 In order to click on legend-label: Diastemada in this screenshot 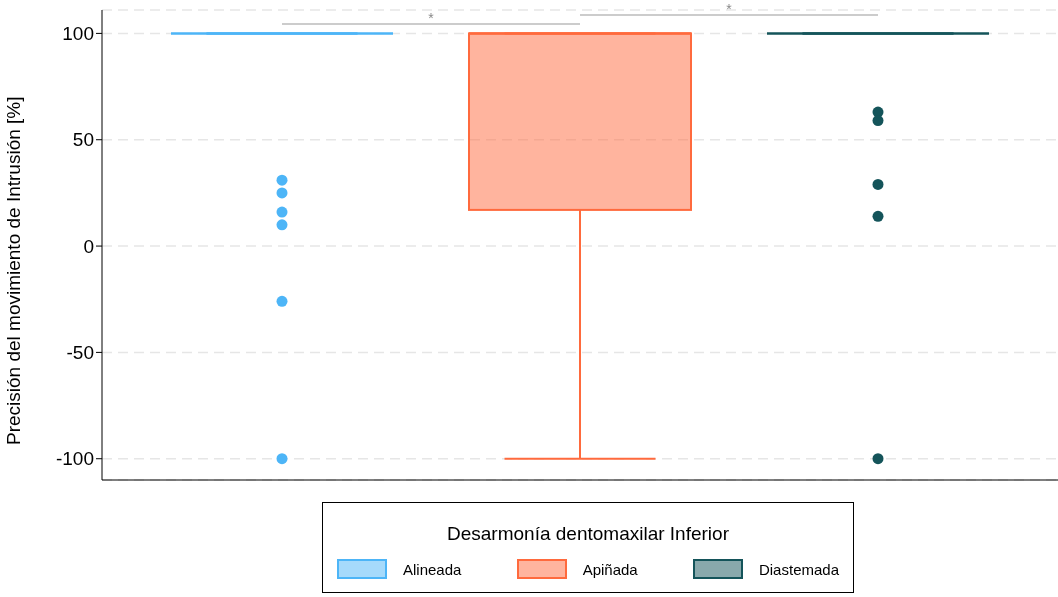, I will do `click(798, 569)`.